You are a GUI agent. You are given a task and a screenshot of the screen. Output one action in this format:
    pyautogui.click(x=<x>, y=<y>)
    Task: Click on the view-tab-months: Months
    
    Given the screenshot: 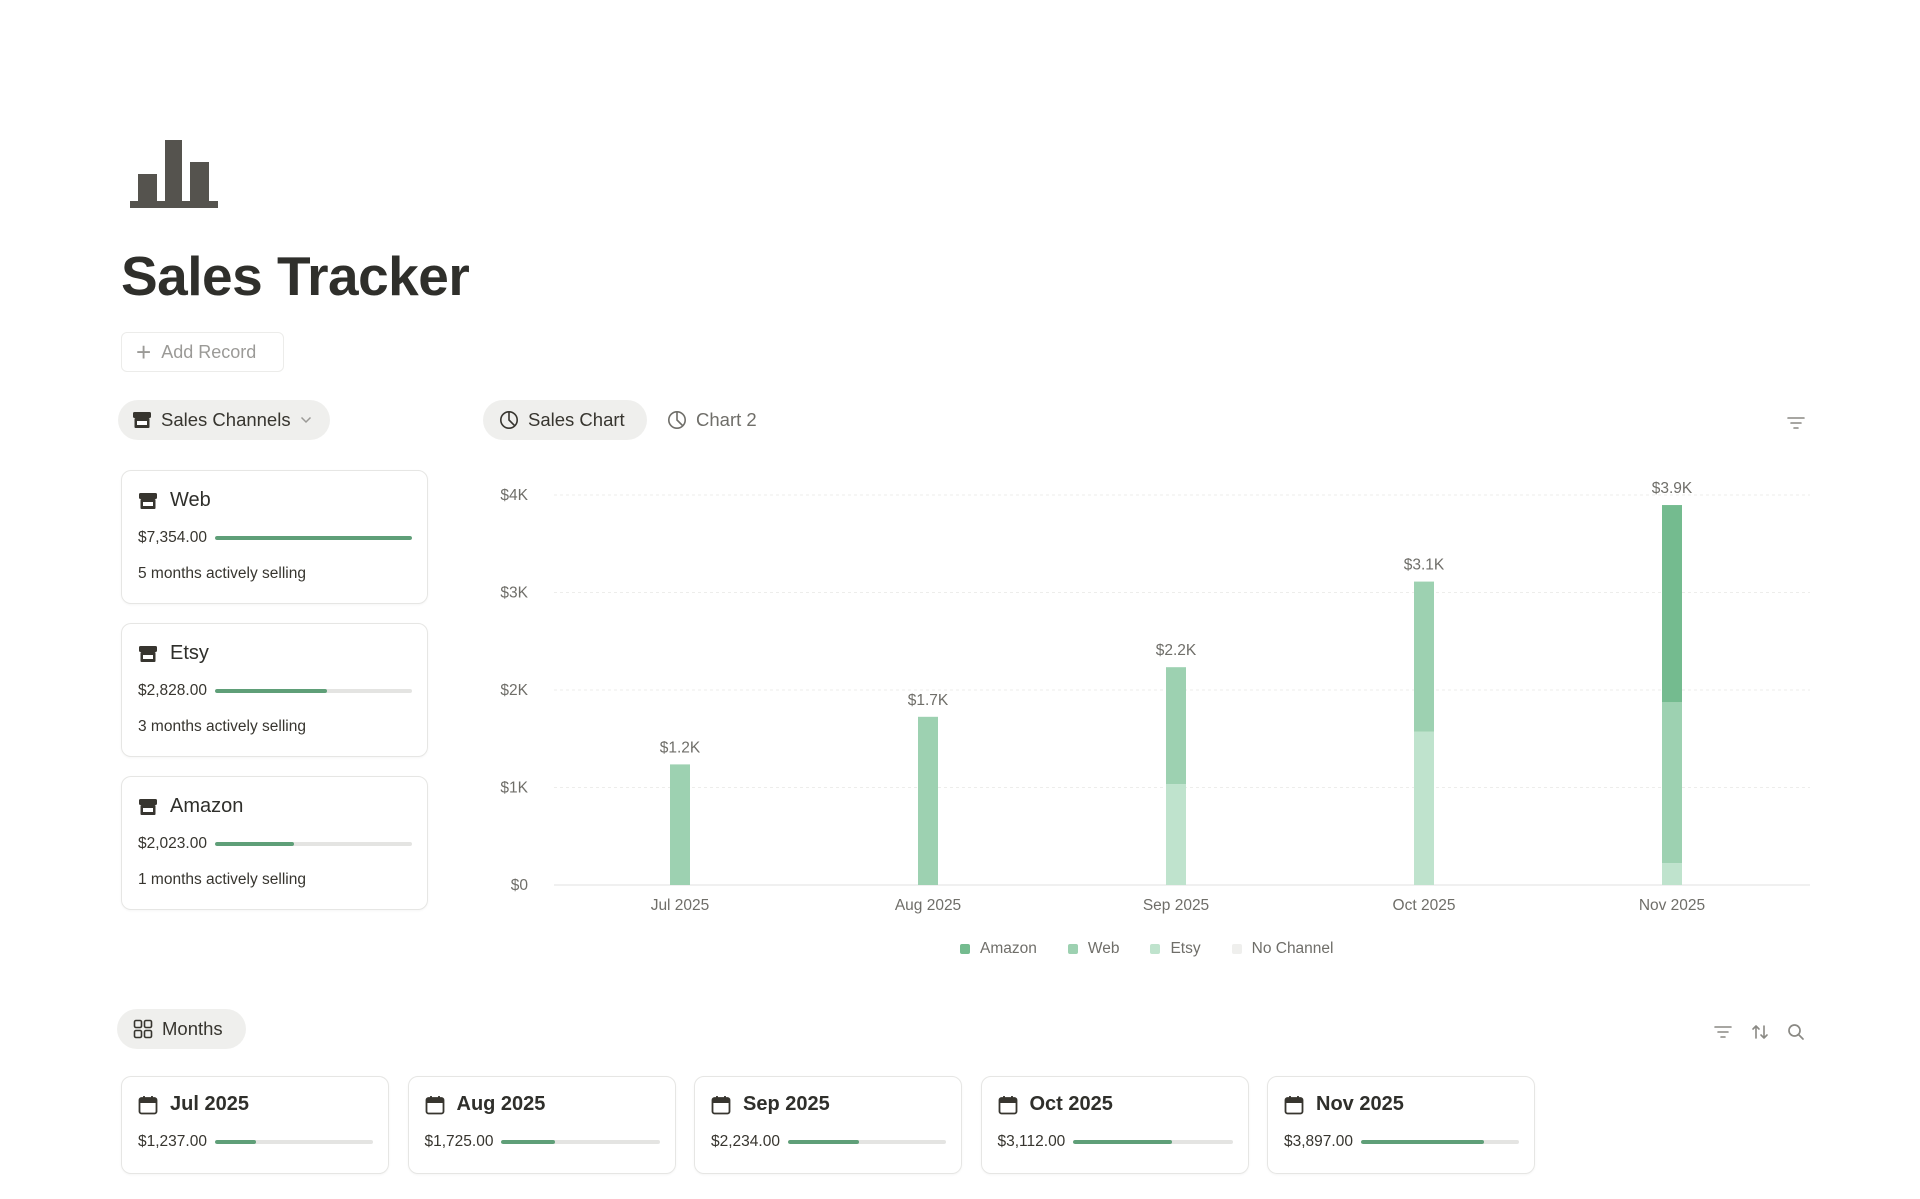 What is the action you would take?
    pyautogui.click(x=181, y=1029)
    